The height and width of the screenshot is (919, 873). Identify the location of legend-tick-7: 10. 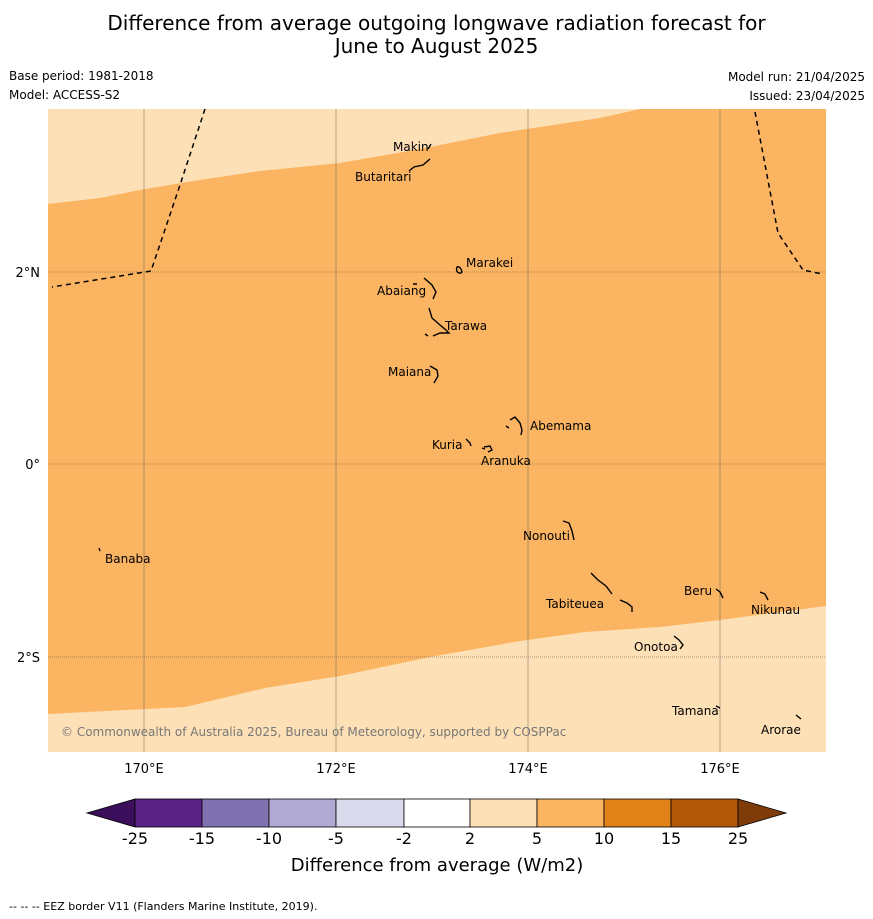
(604, 838).